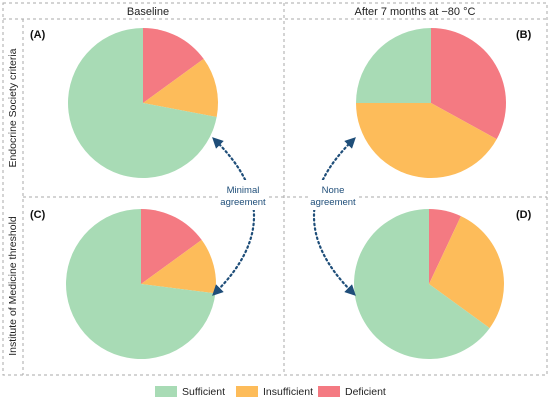 Image resolution: width=550 pixels, height=401 pixels. I want to click on right-label-bg, so click(333, 195).